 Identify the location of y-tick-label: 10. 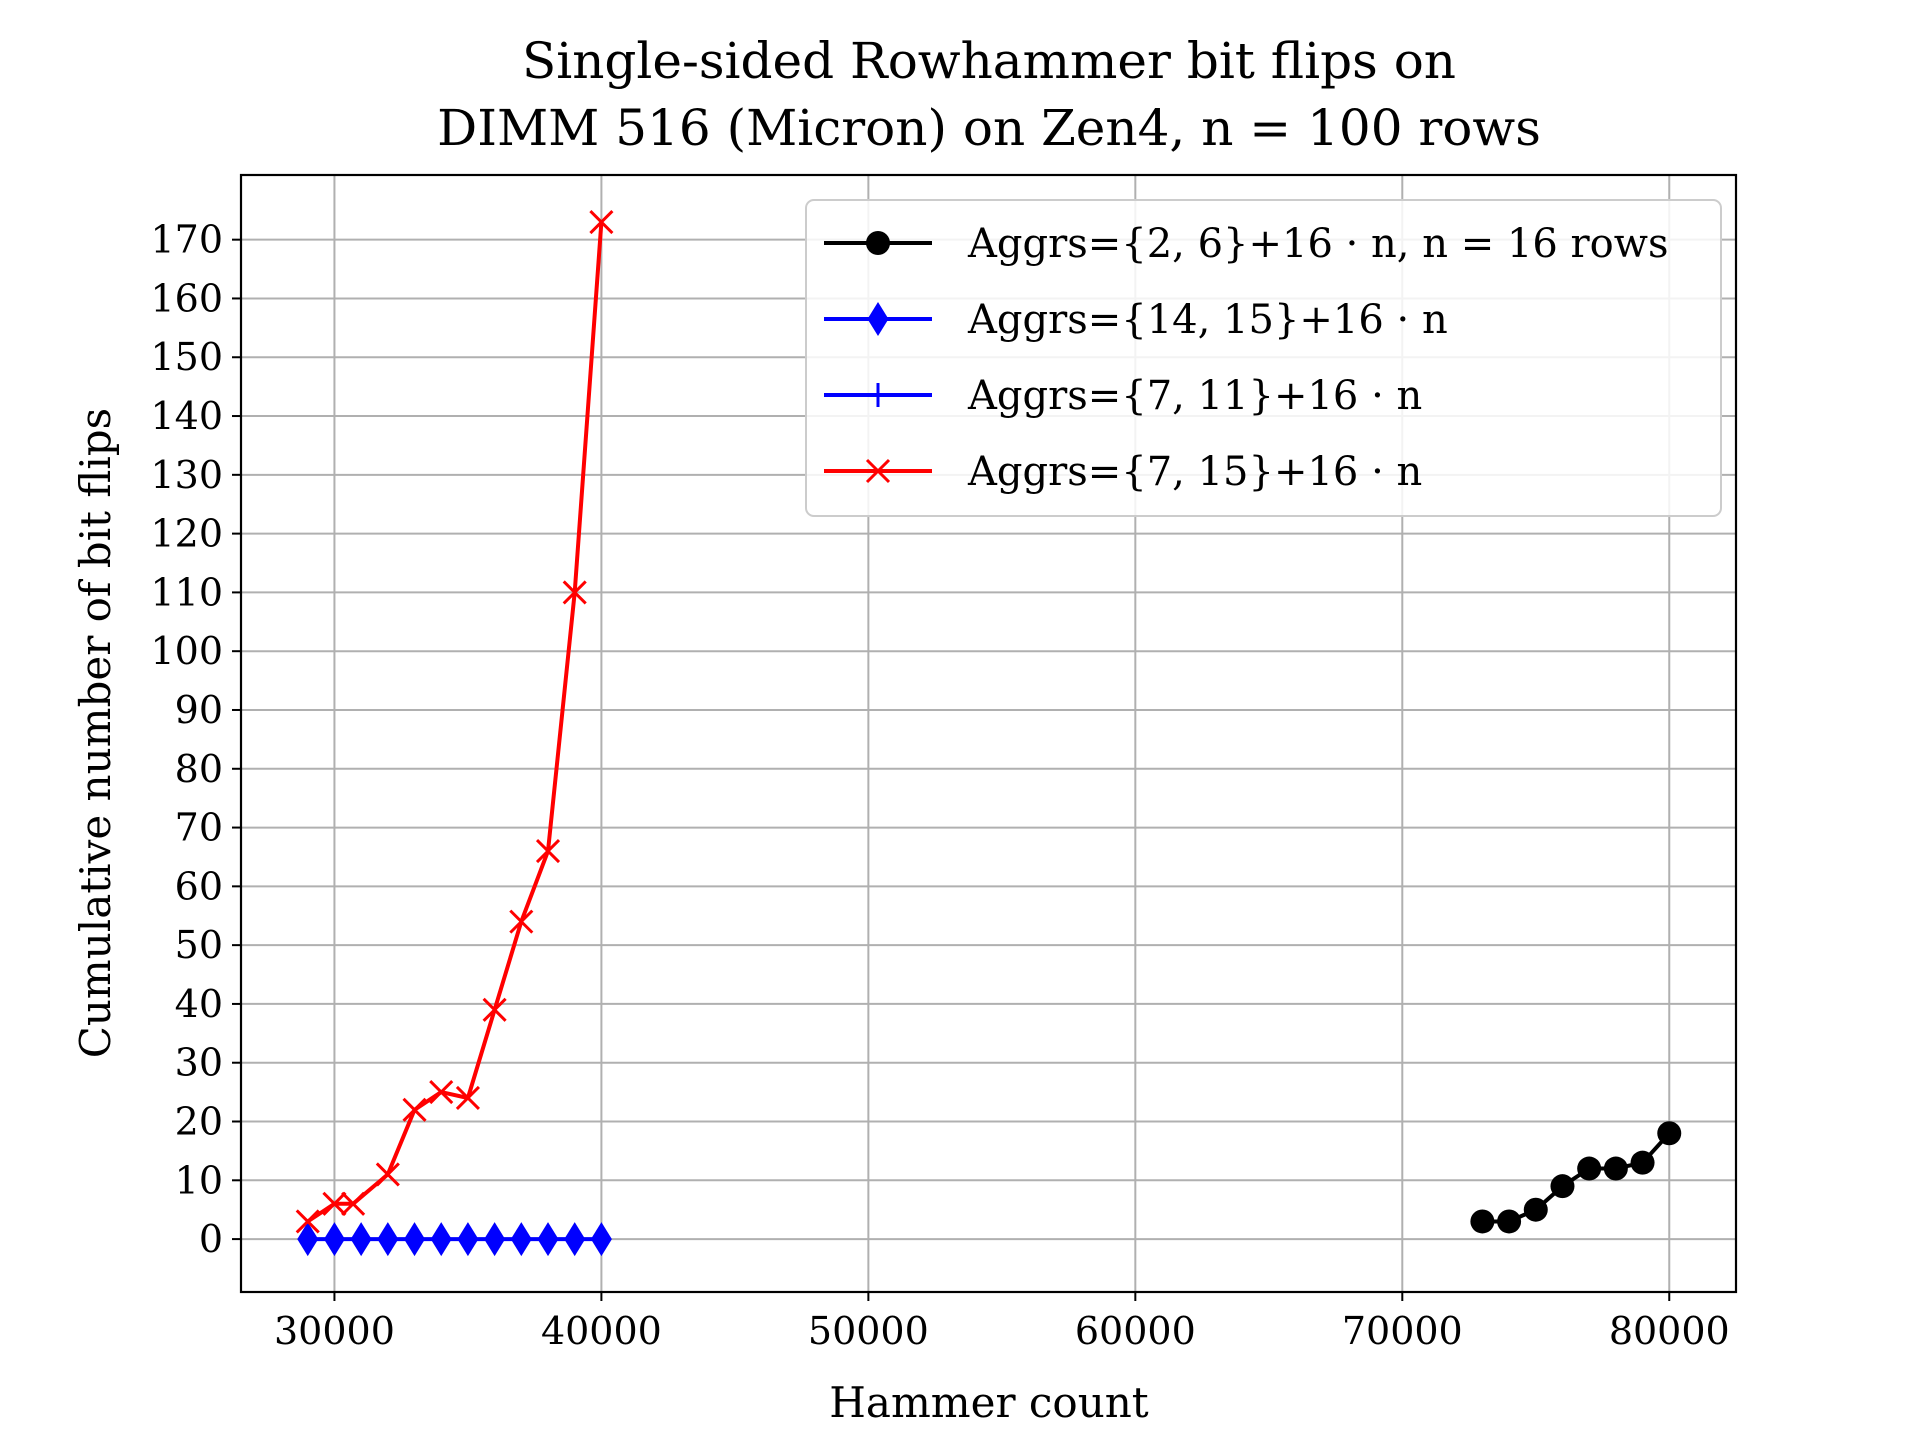
(199, 1180).